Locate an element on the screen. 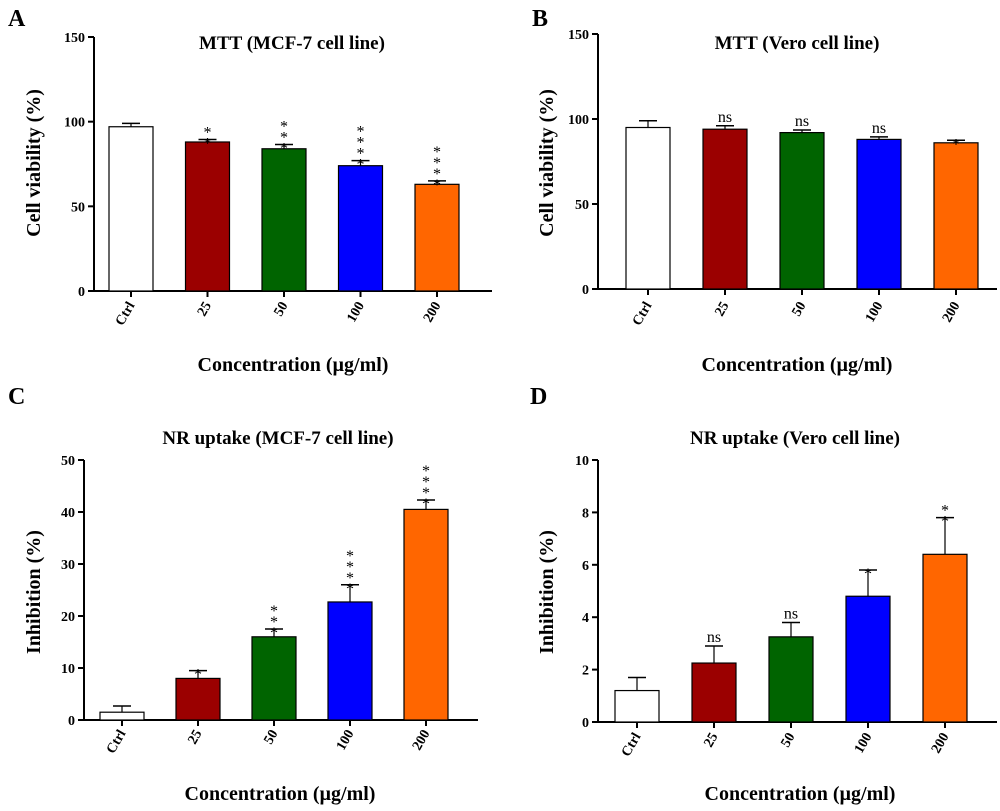  panel-letter-a: A is located at coordinates (17, 19).